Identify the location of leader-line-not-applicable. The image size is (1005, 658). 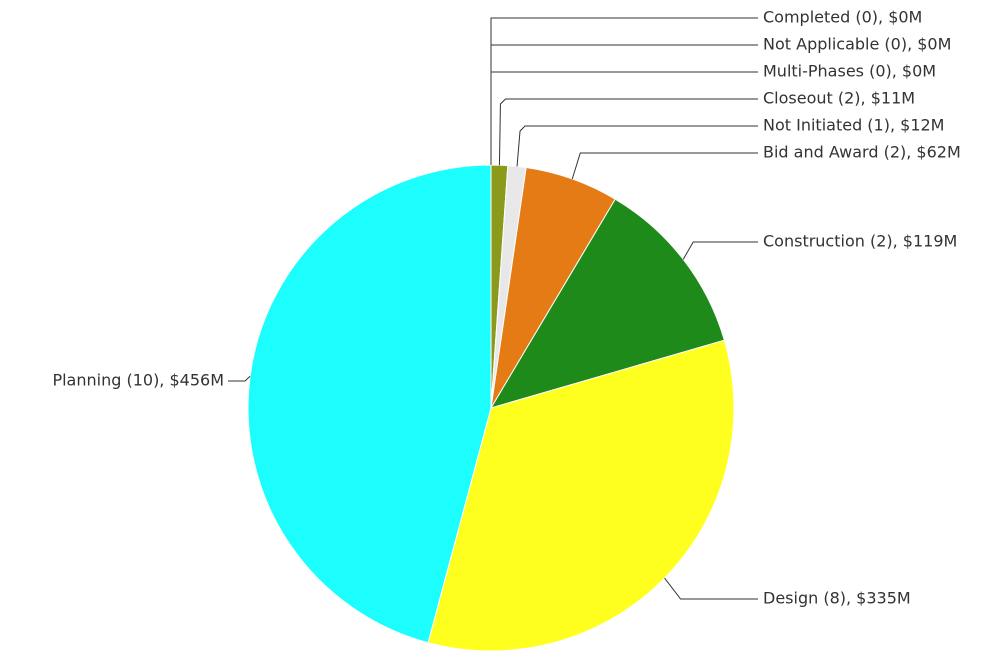
(624, 104).